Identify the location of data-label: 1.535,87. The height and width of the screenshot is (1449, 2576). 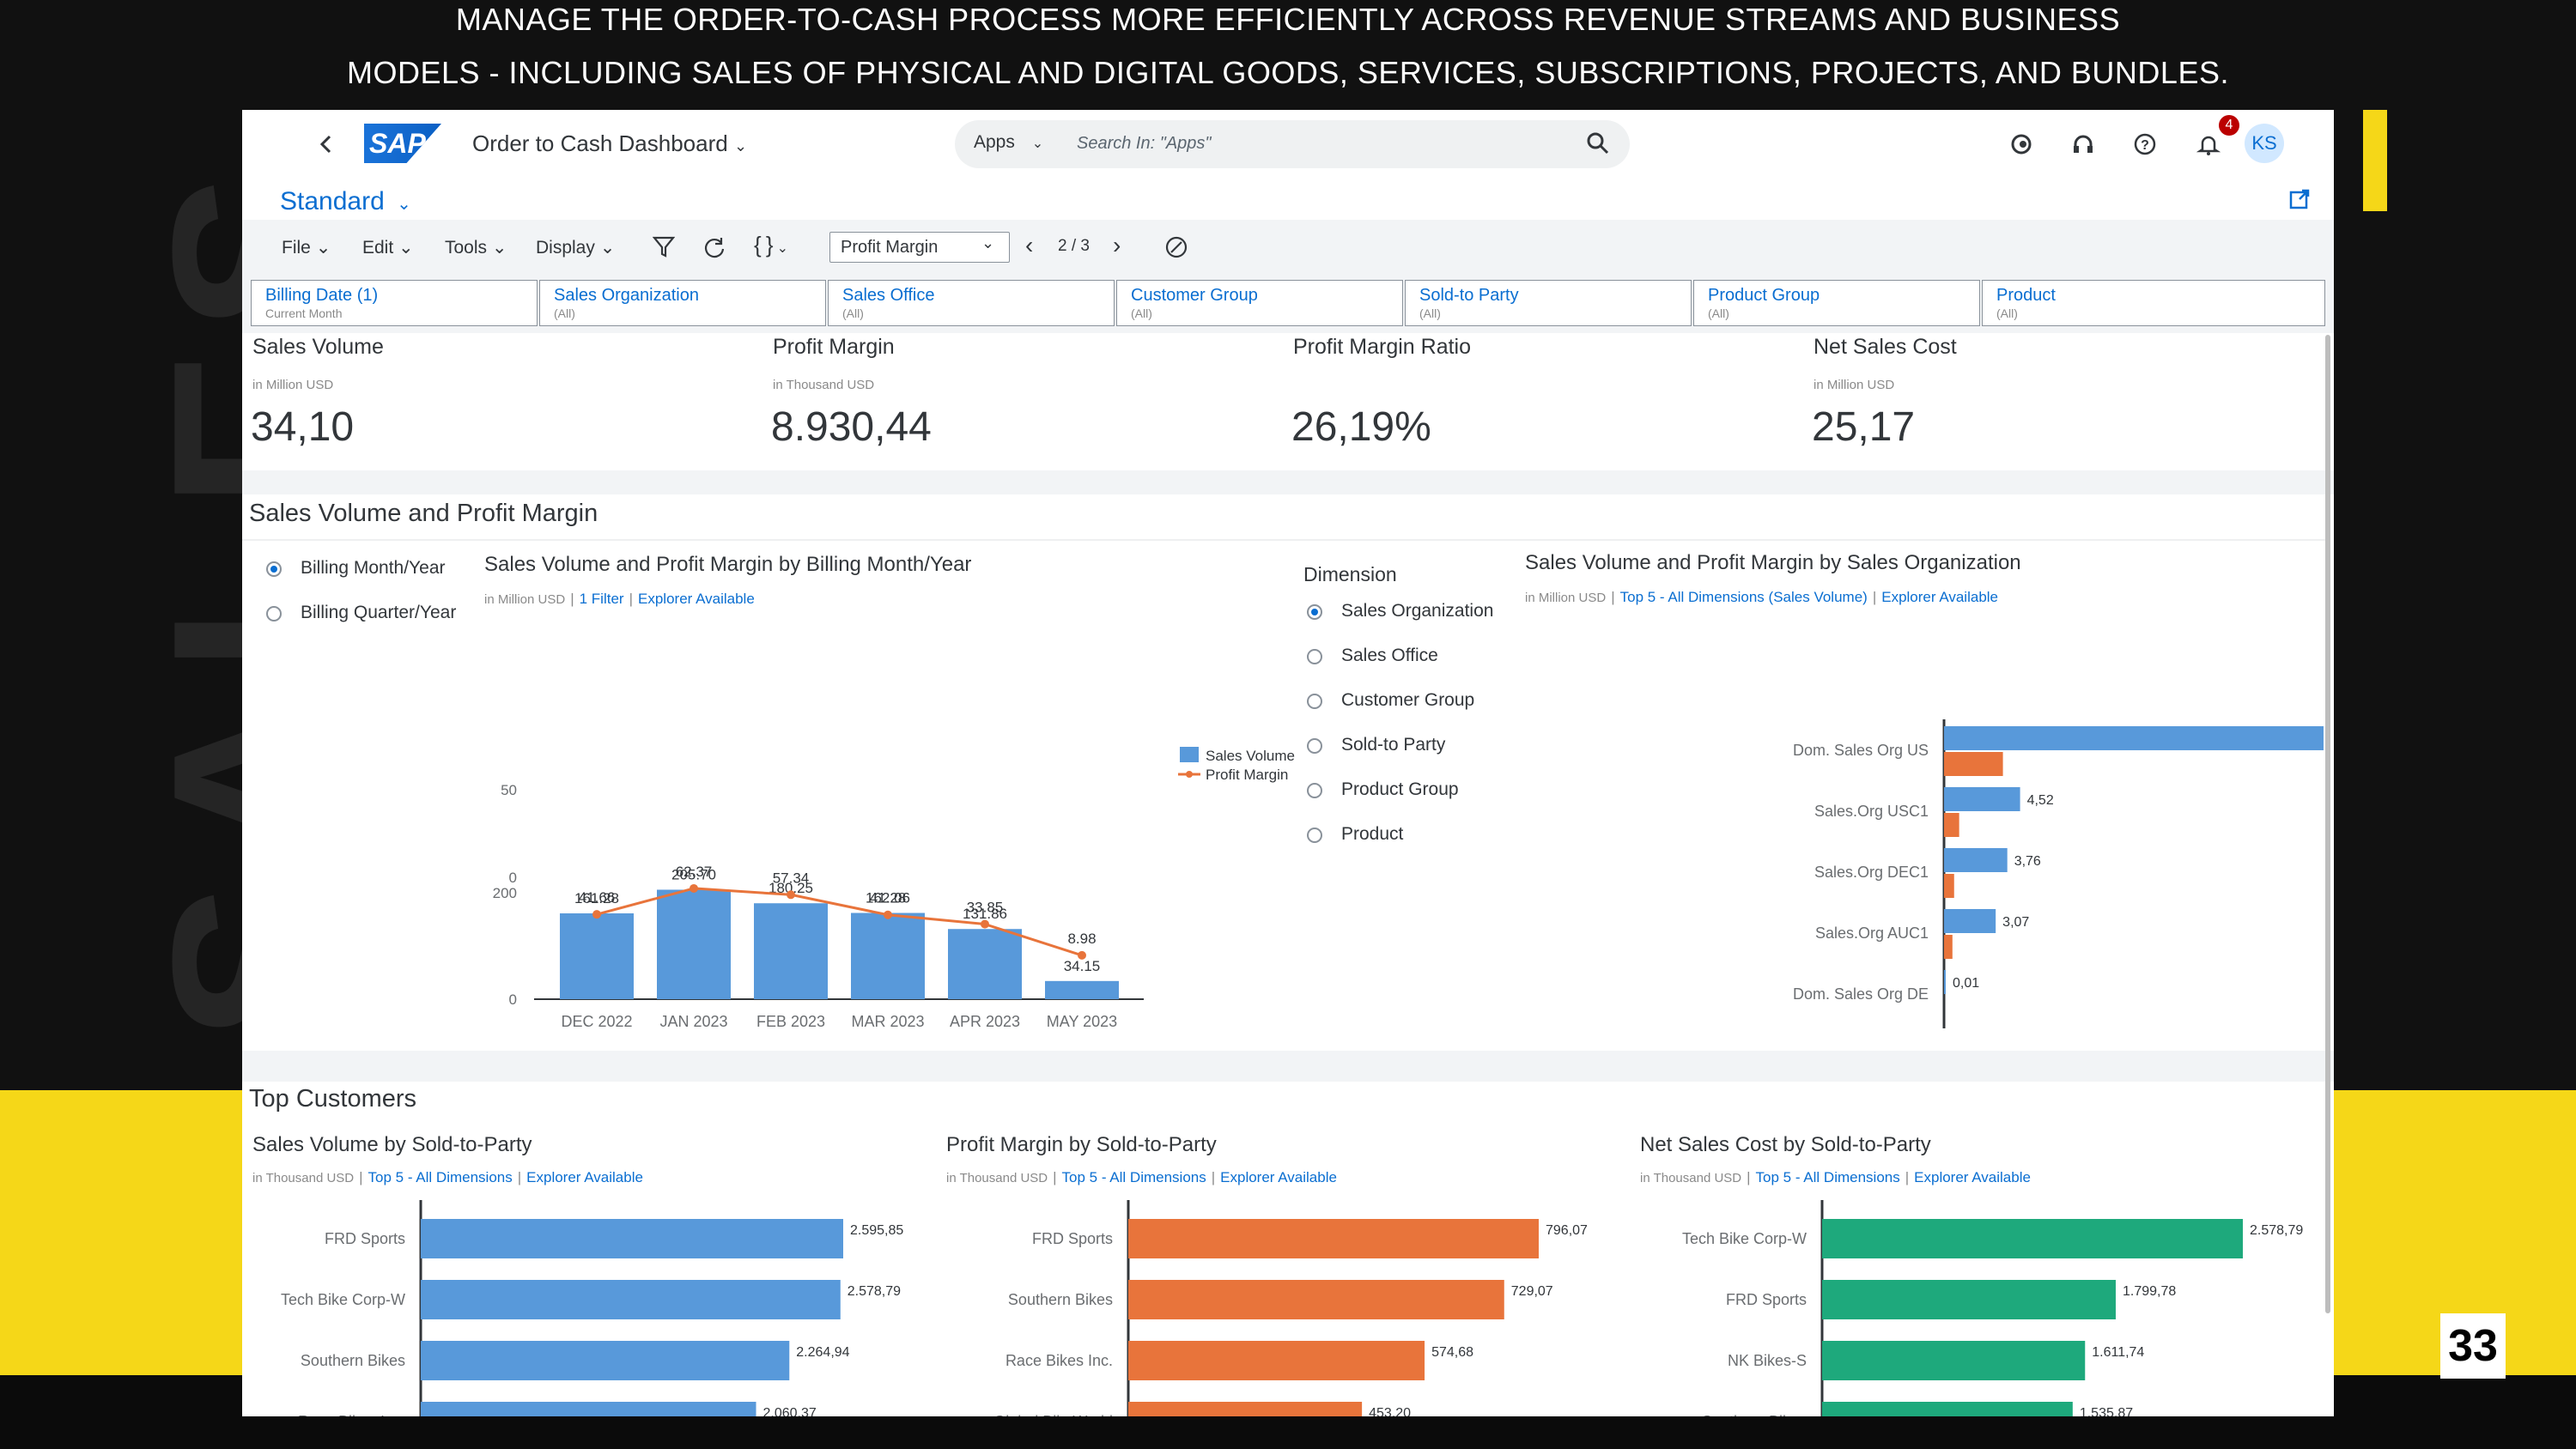
(2106, 1411).